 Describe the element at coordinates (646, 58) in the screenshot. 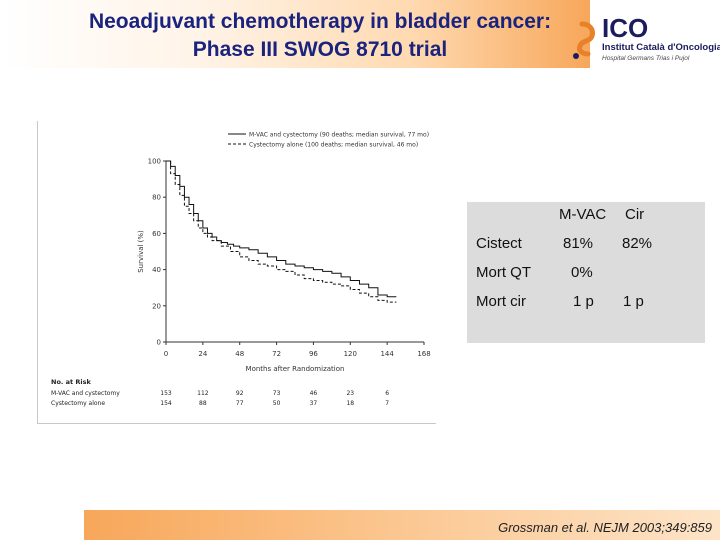

I see `logo-hospital: Hospital Germans Trias i Pujol` at that location.